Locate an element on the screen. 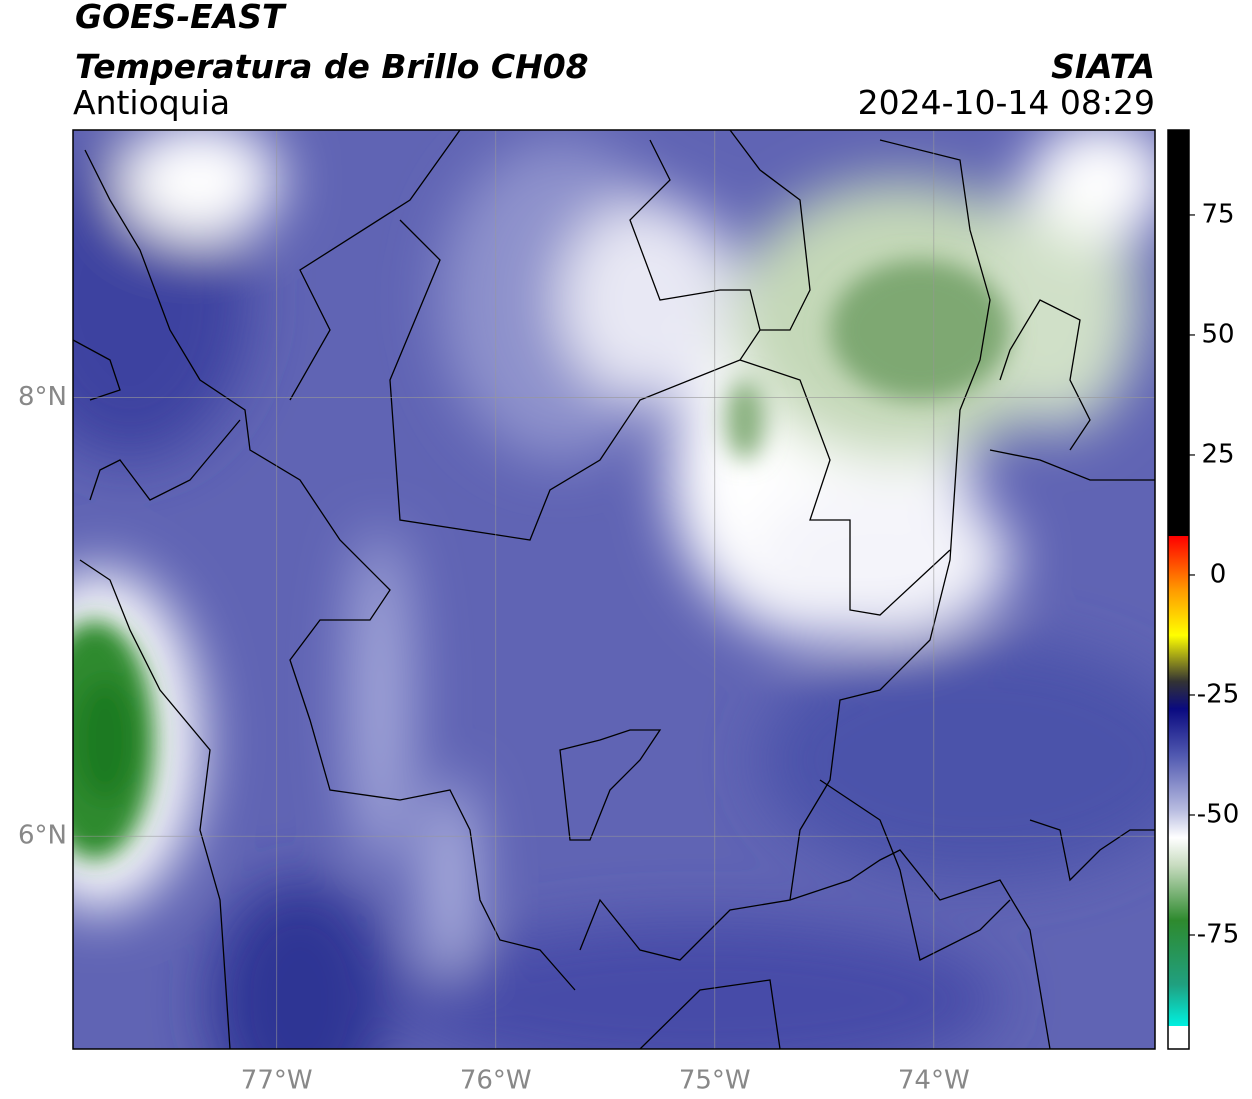 Image resolution: width=1252 pixels, height=1099 pixels. colorbar is located at coordinates (1178, 589).